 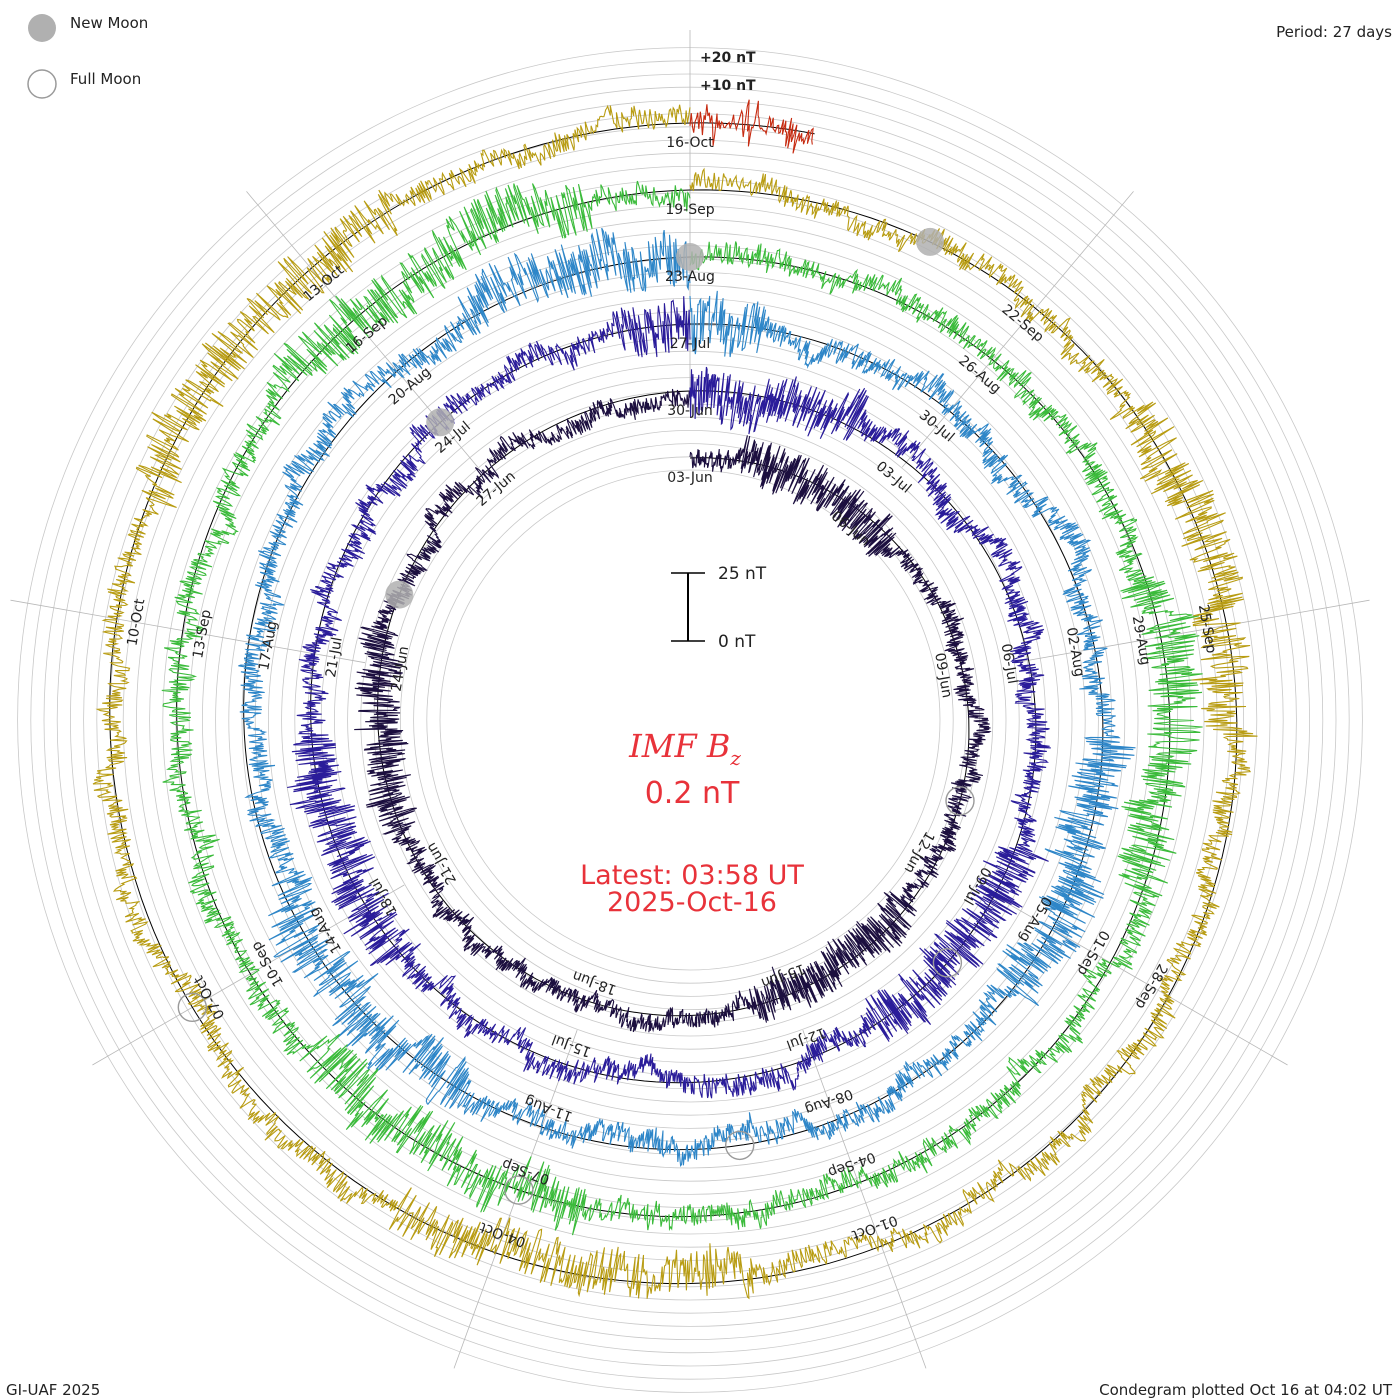 I want to click on date-tick: 21-Jul, so click(x=334, y=657).